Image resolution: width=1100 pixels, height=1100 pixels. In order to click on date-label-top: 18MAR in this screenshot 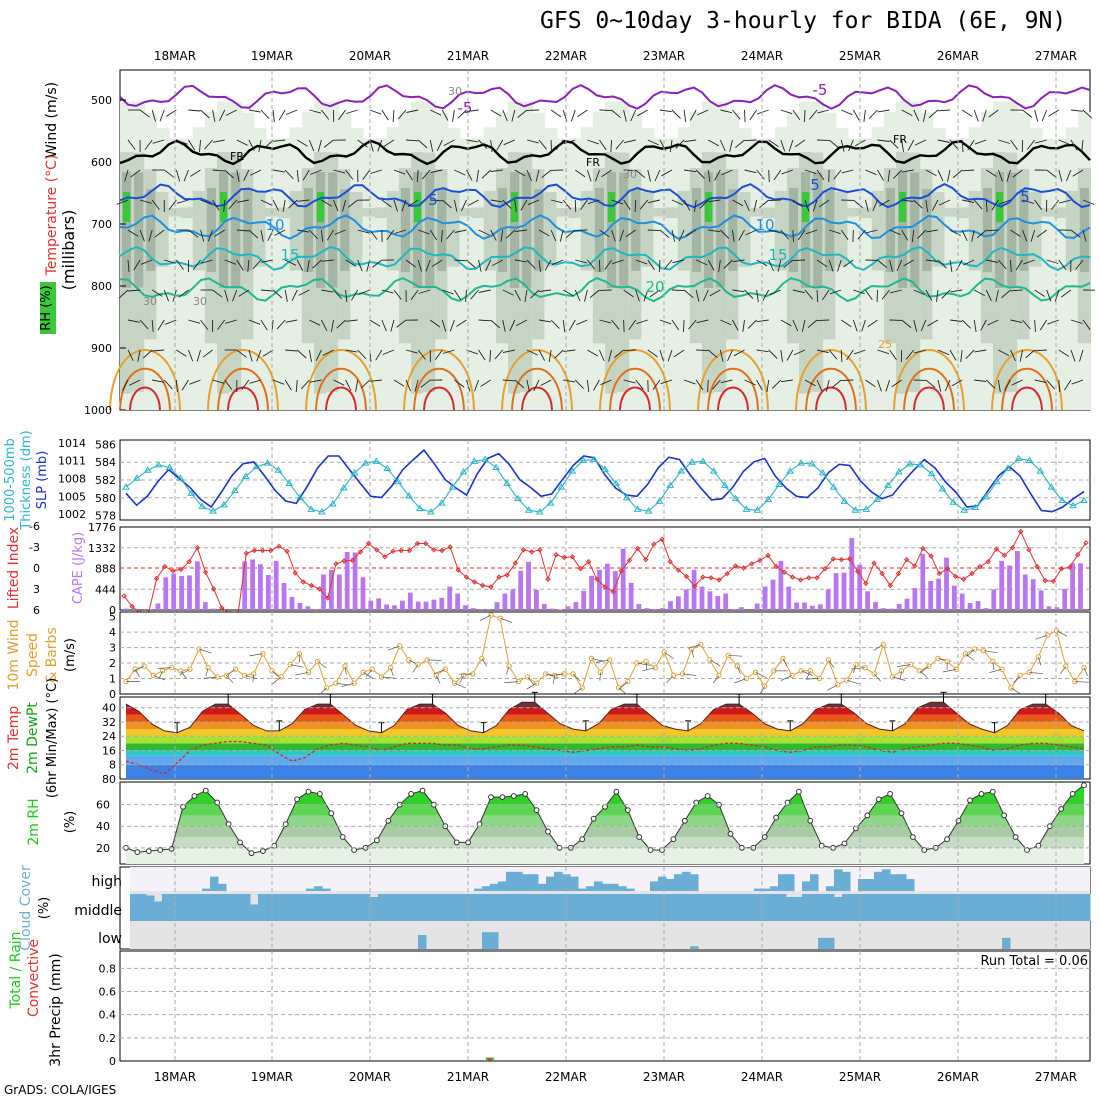, I will do `click(175, 56)`.